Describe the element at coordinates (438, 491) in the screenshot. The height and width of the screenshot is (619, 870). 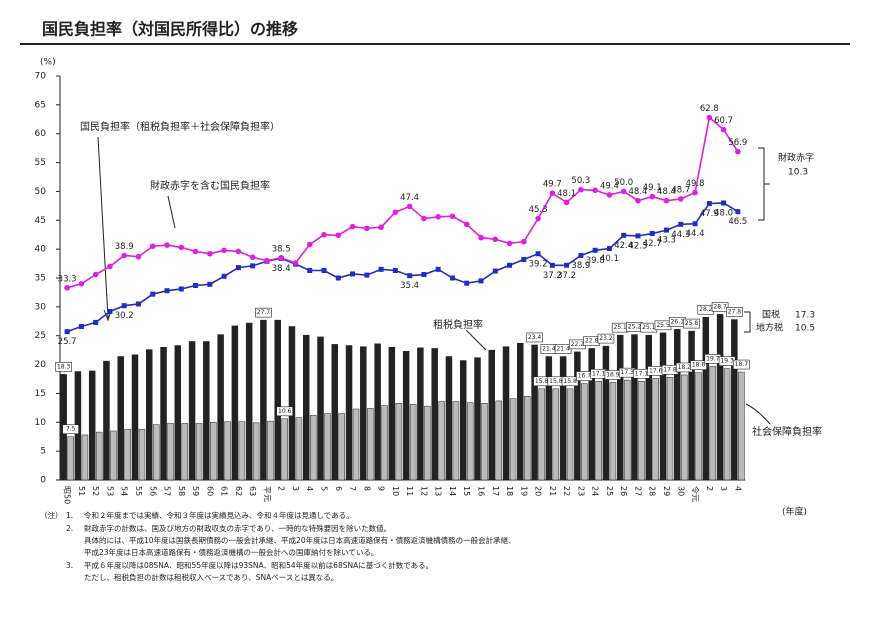
I see `x-tick-label: 13` at that location.